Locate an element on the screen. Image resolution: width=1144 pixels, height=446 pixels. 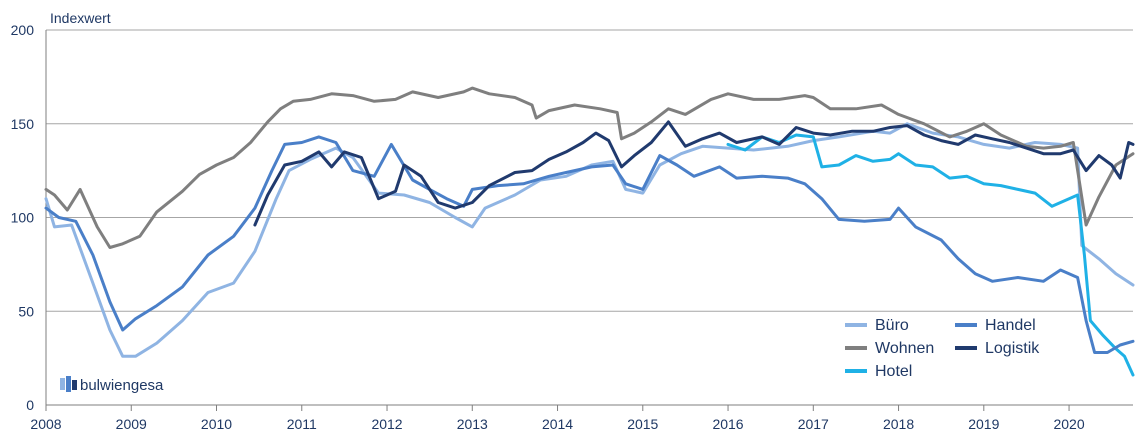
legend-label-handel: Handel is located at coordinates (1010, 325).